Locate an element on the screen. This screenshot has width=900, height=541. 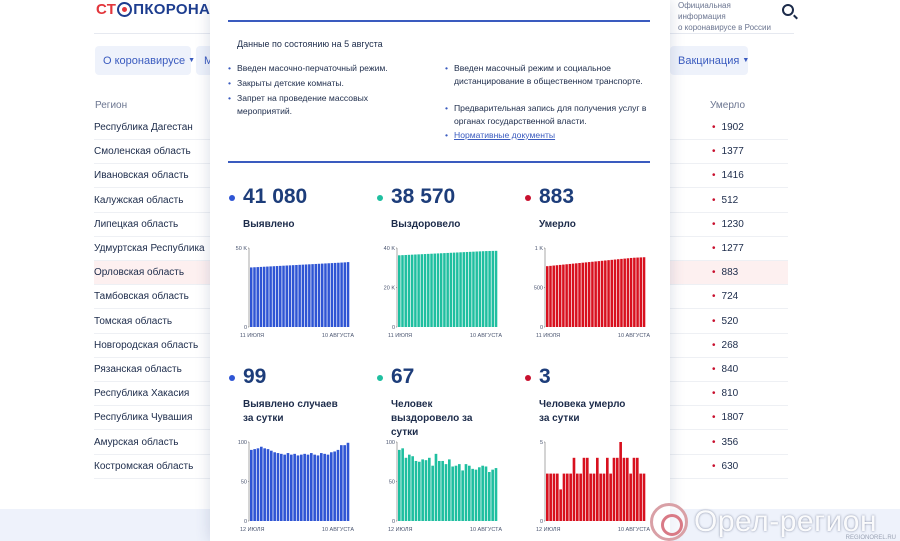
mini-bar-chart: 0 50 100 12 ИЮЛЯ 10 АВГУСТА is located at coordinates (300, 487).